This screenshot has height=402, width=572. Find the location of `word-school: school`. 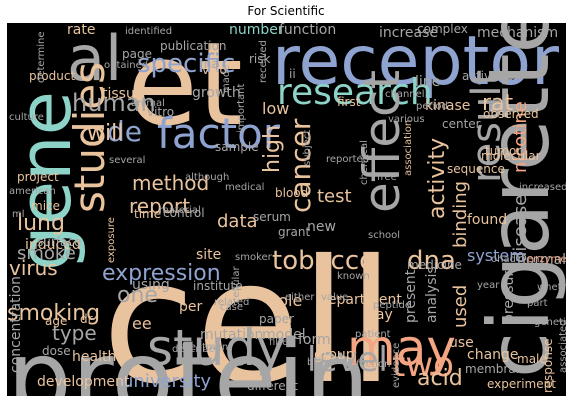

word-school: school is located at coordinates (384, 235).